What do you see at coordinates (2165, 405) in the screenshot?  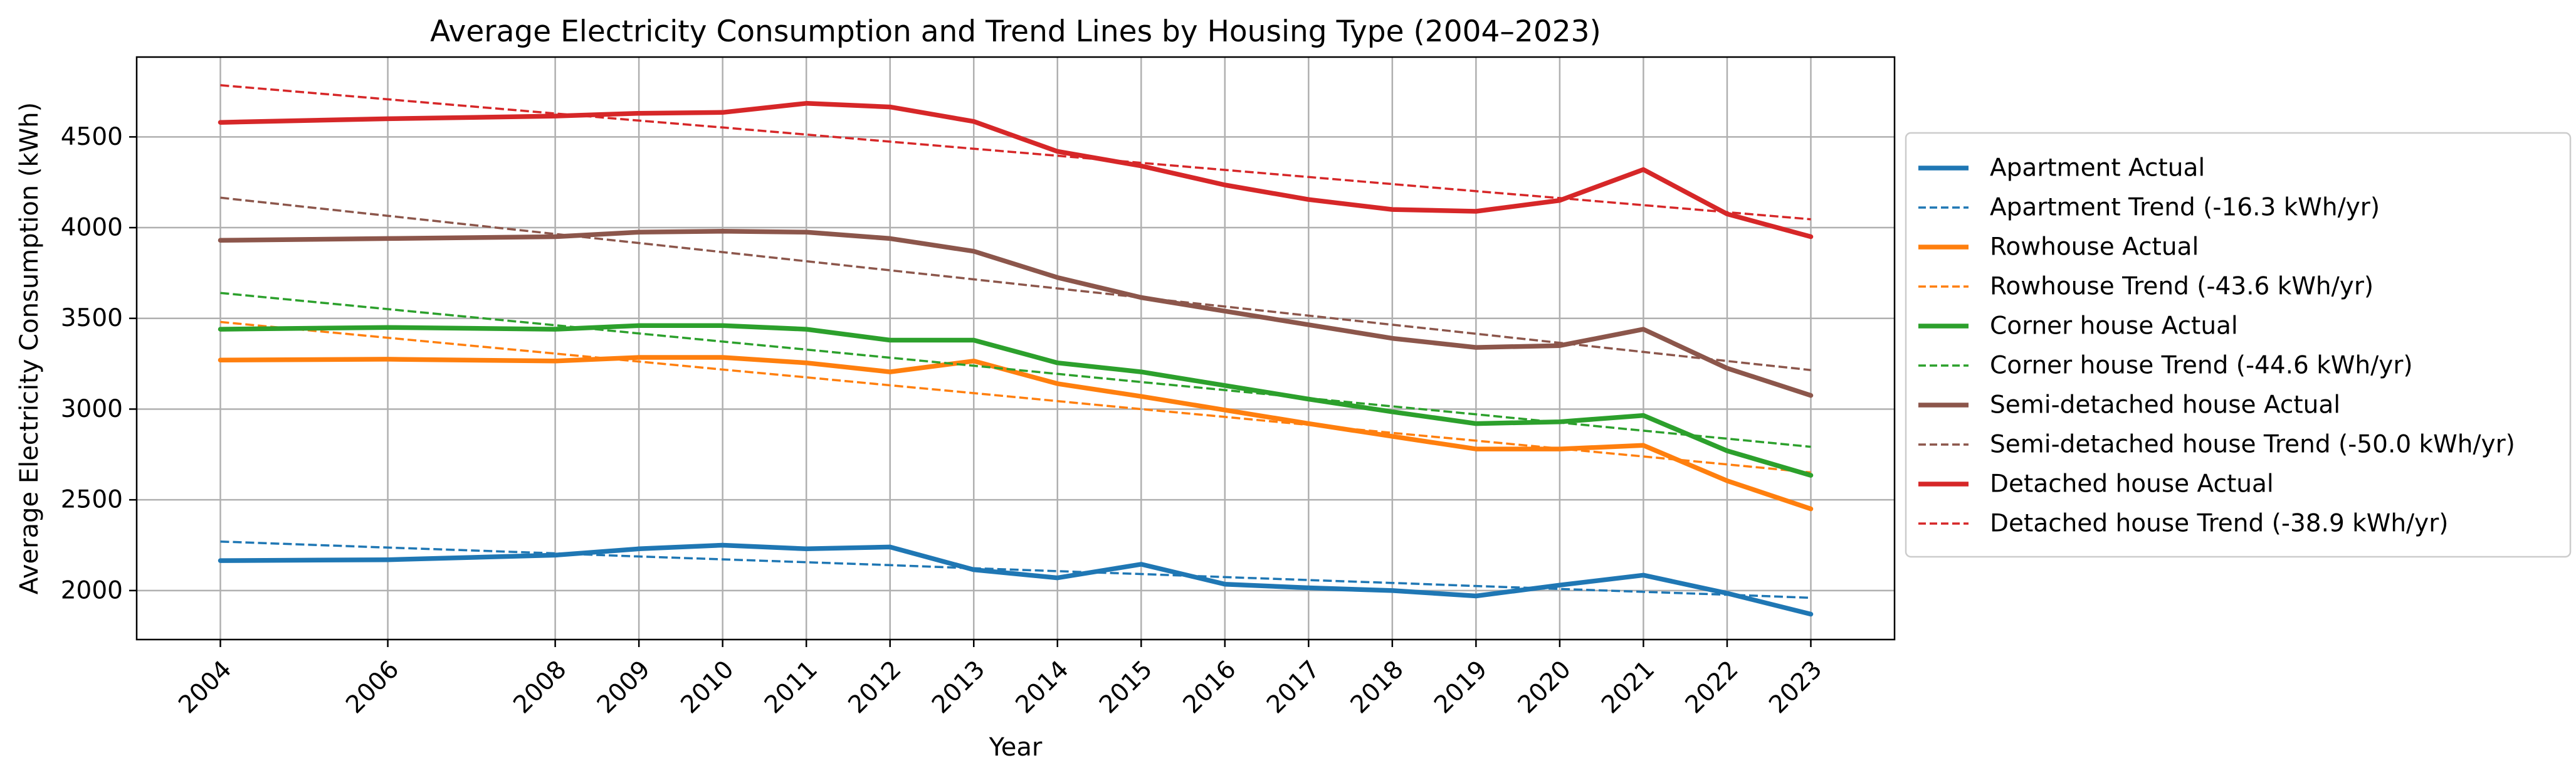 I see `legend-label-6: Semi-detached house Actual` at bounding box center [2165, 405].